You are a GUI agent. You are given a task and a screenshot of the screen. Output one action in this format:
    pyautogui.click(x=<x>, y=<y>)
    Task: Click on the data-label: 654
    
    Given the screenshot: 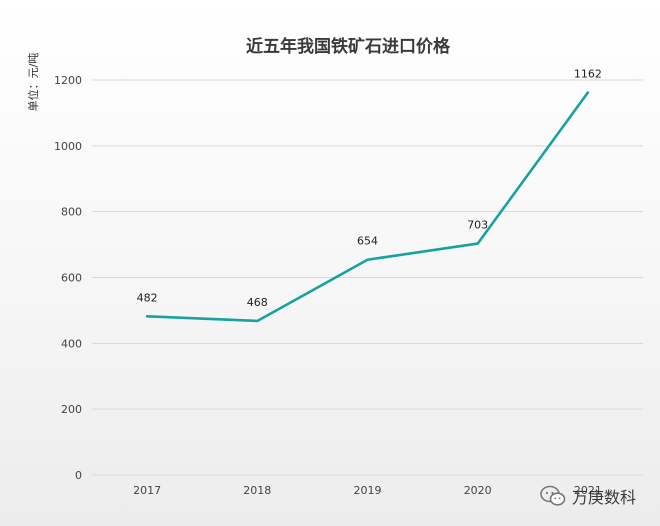 What is the action you would take?
    pyautogui.click(x=367, y=241)
    